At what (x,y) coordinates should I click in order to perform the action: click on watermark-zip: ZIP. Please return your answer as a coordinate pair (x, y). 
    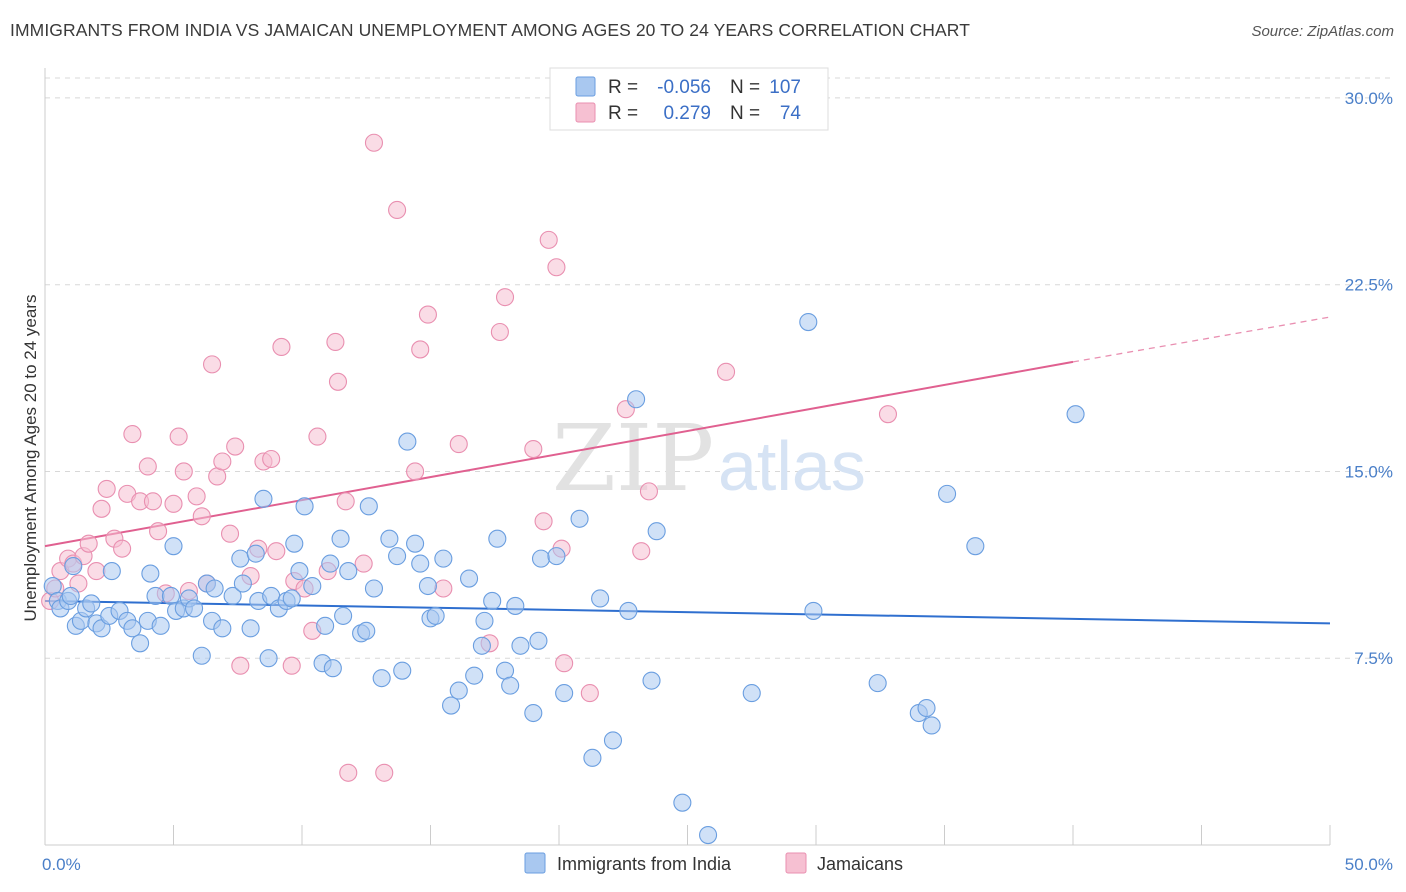
    Looking at the image, I should click on (633, 458).